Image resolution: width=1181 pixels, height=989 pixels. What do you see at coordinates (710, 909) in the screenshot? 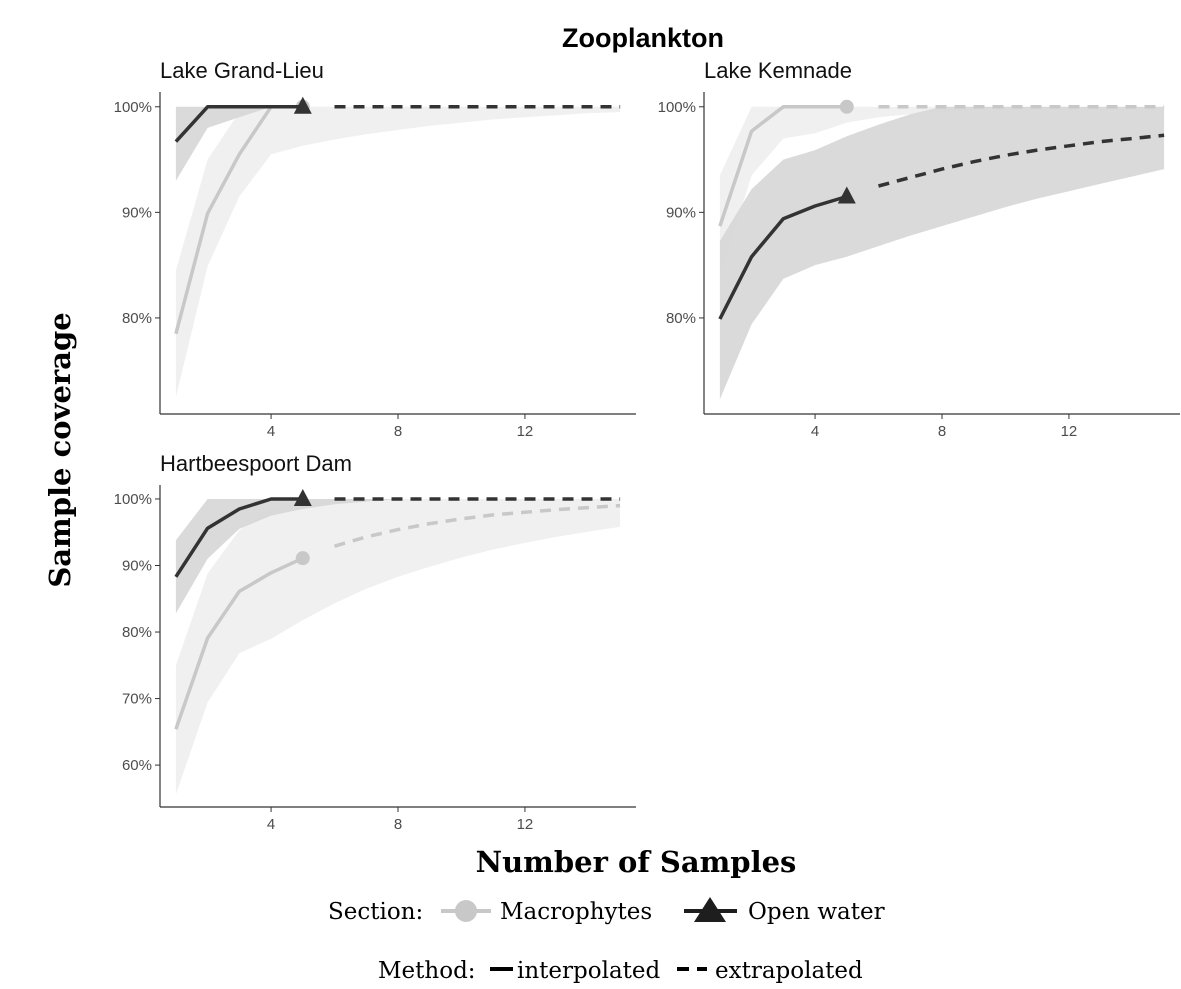
I see `legend-open-water-marker` at bounding box center [710, 909].